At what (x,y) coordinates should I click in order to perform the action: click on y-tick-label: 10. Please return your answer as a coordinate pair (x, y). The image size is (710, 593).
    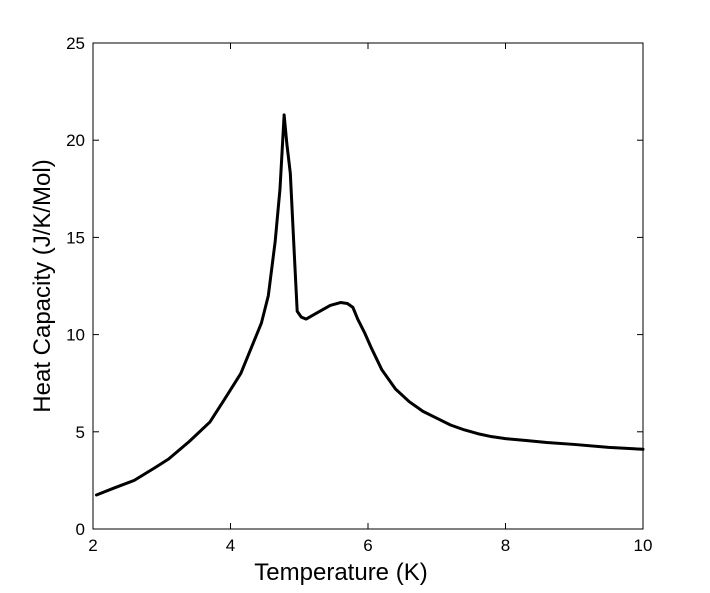
    Looking at the image, I should click on (75, 335).